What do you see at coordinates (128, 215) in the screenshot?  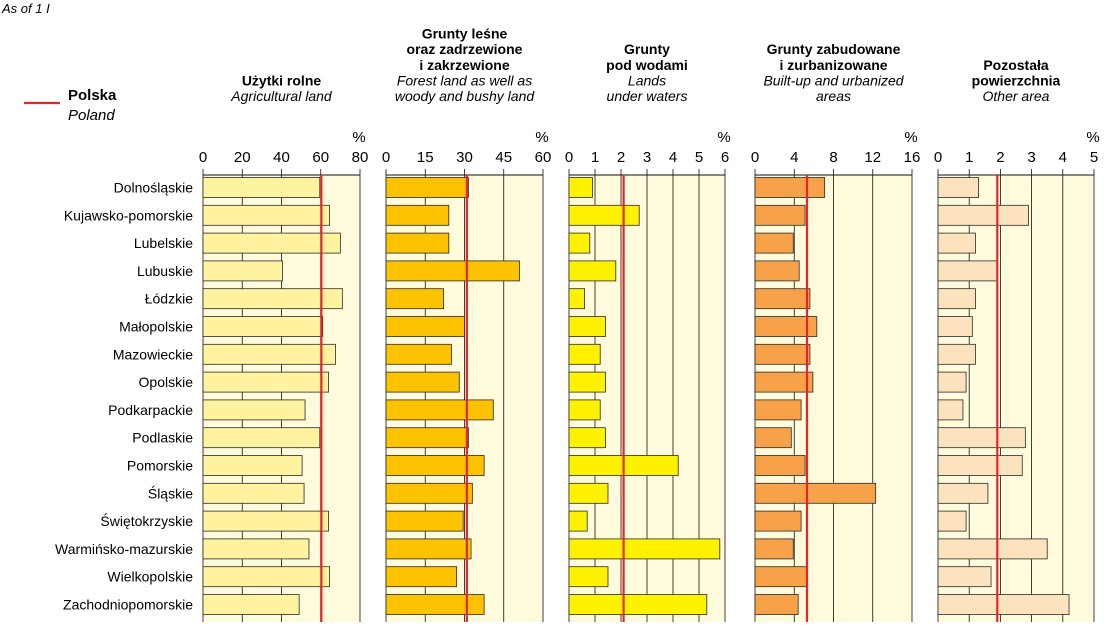 I see `region-label: Kujawsko-pomorskie` at bounding box center [128, 215].